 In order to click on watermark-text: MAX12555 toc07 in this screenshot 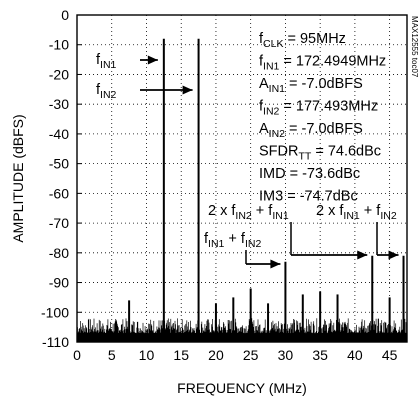, I will do `click(414, 47)`.